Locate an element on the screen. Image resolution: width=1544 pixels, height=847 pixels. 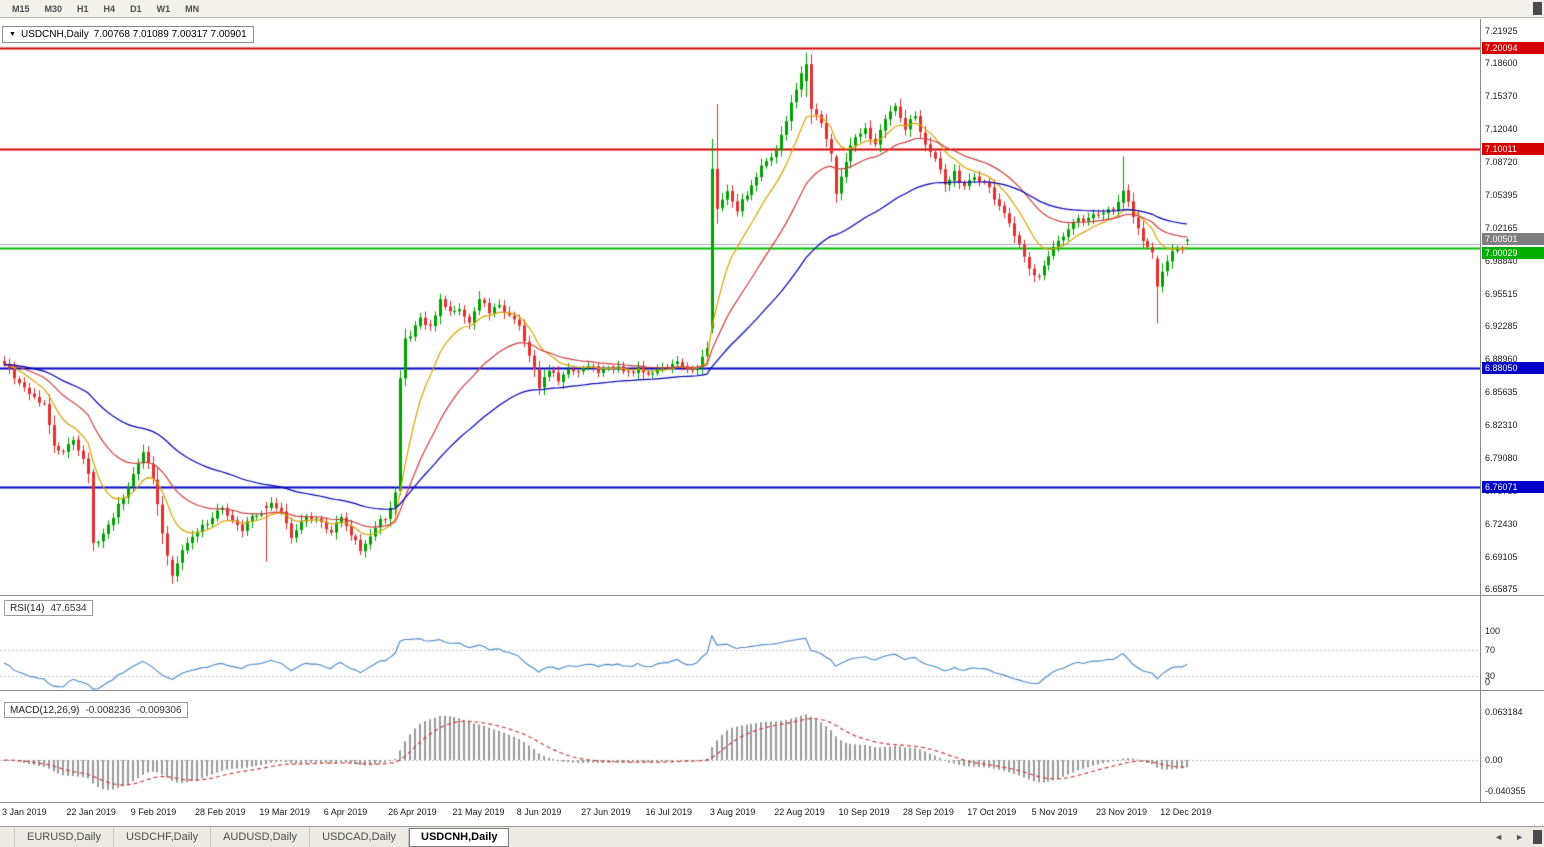
date-label: 21 May 2019 is located at coordinates (478, 812).